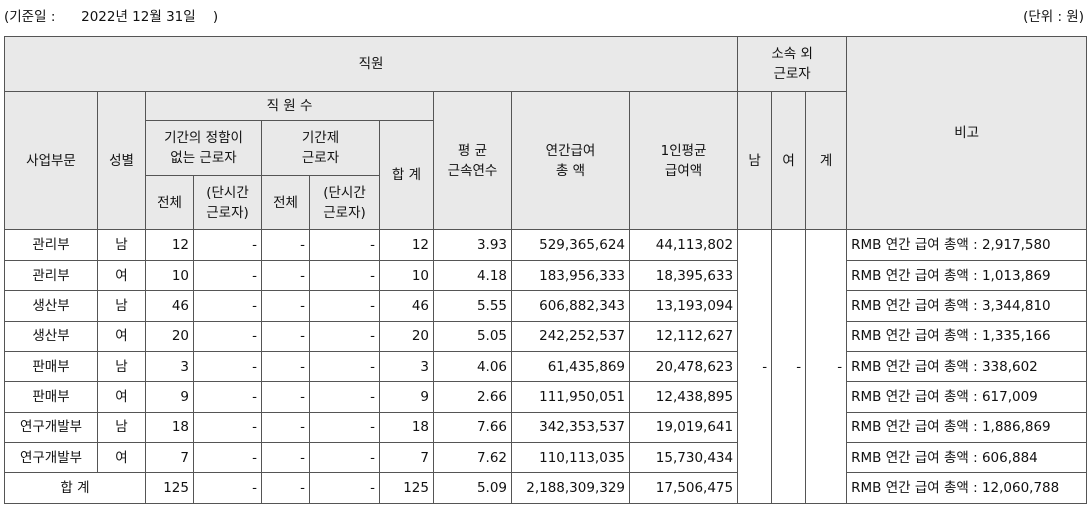 Image resolution: width=1092 pixels, height=512 pixels. Describe the element at coordinates (75, 488) in the screenshot. I see `cell-total-label: 합 계` at that location.